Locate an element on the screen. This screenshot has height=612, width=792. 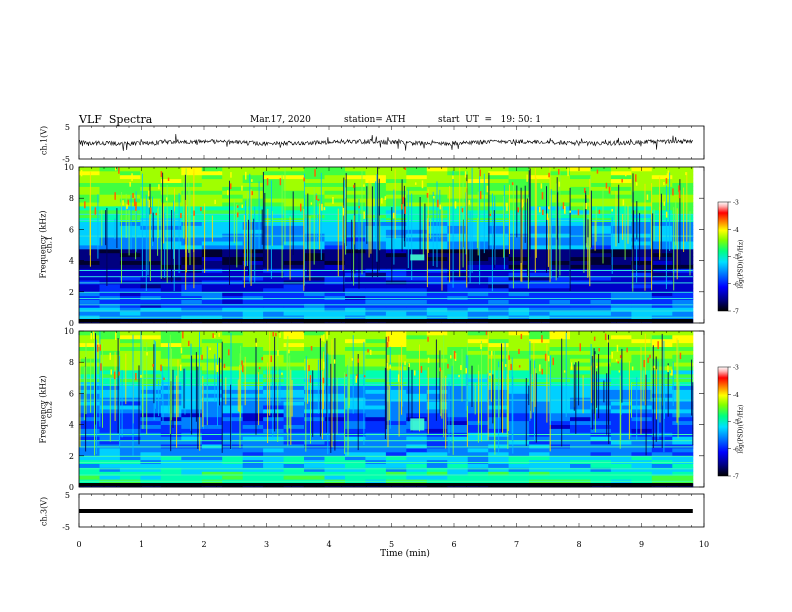
x-tick-label: 5 is located at coordinates (391, 544).